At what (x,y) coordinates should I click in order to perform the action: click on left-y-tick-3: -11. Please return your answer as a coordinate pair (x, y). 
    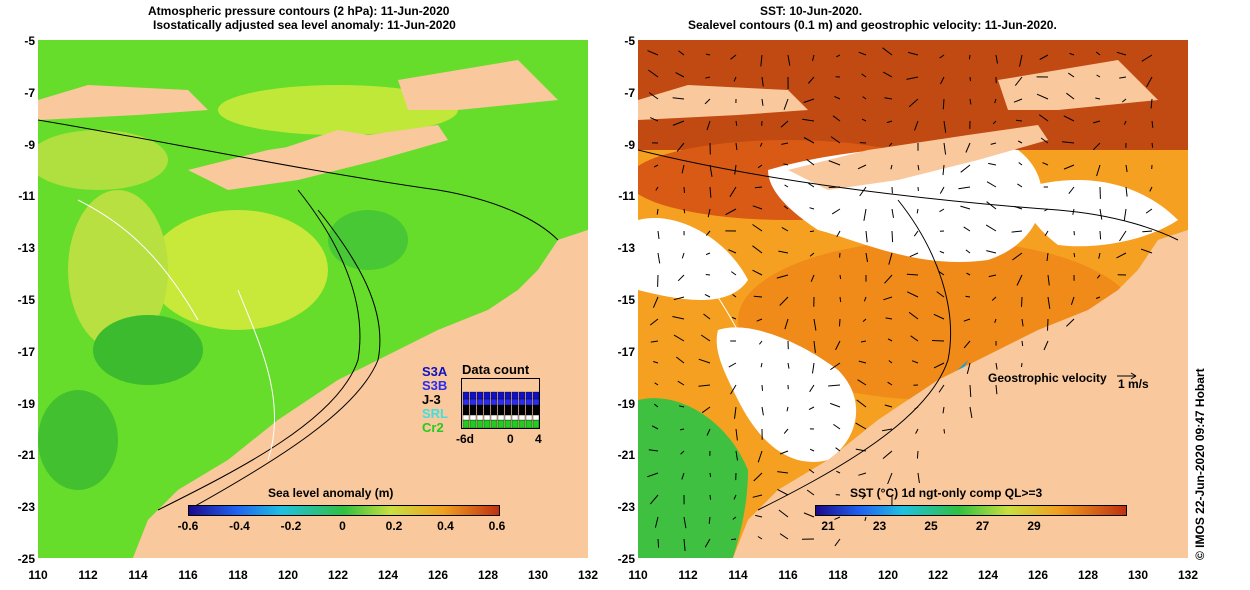
    Looking at the image, I should click on (26, 196).